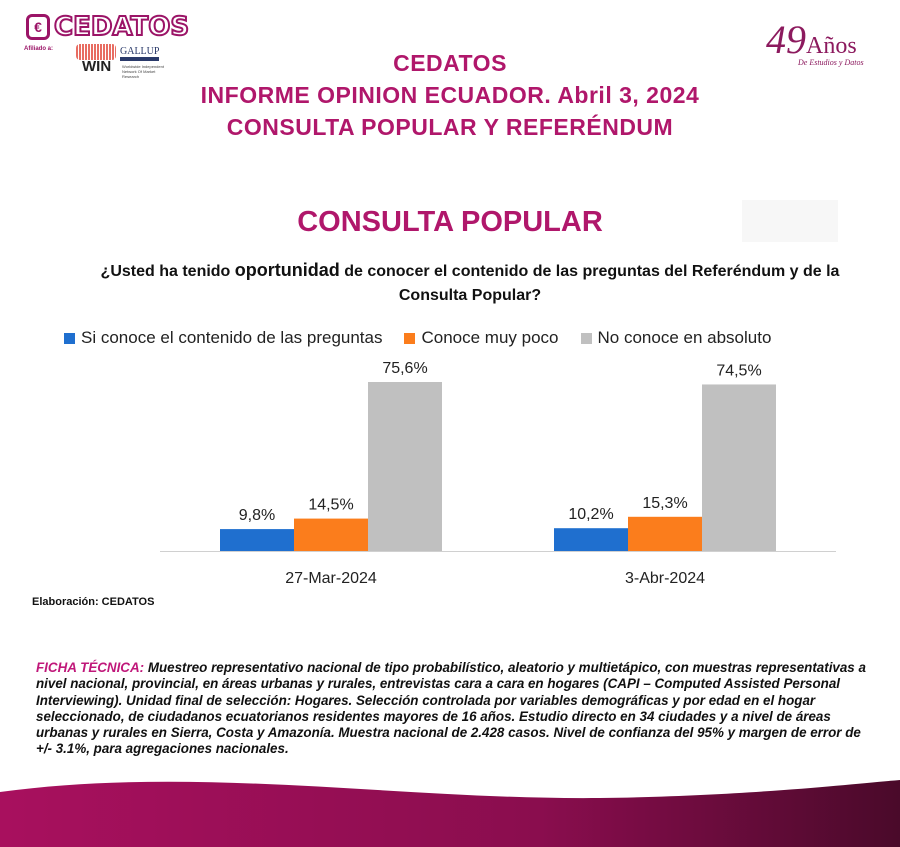 Image resolution: width=900 pixels, height=847 pixels. Describe the element at coordinates (38, 27) in the screenshot. I see `cedatos-emblem-icon: €` at that location.